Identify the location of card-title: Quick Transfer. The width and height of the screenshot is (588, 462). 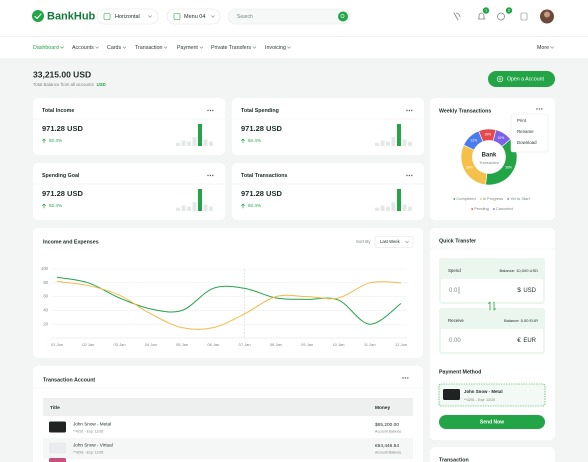
(457, 241).